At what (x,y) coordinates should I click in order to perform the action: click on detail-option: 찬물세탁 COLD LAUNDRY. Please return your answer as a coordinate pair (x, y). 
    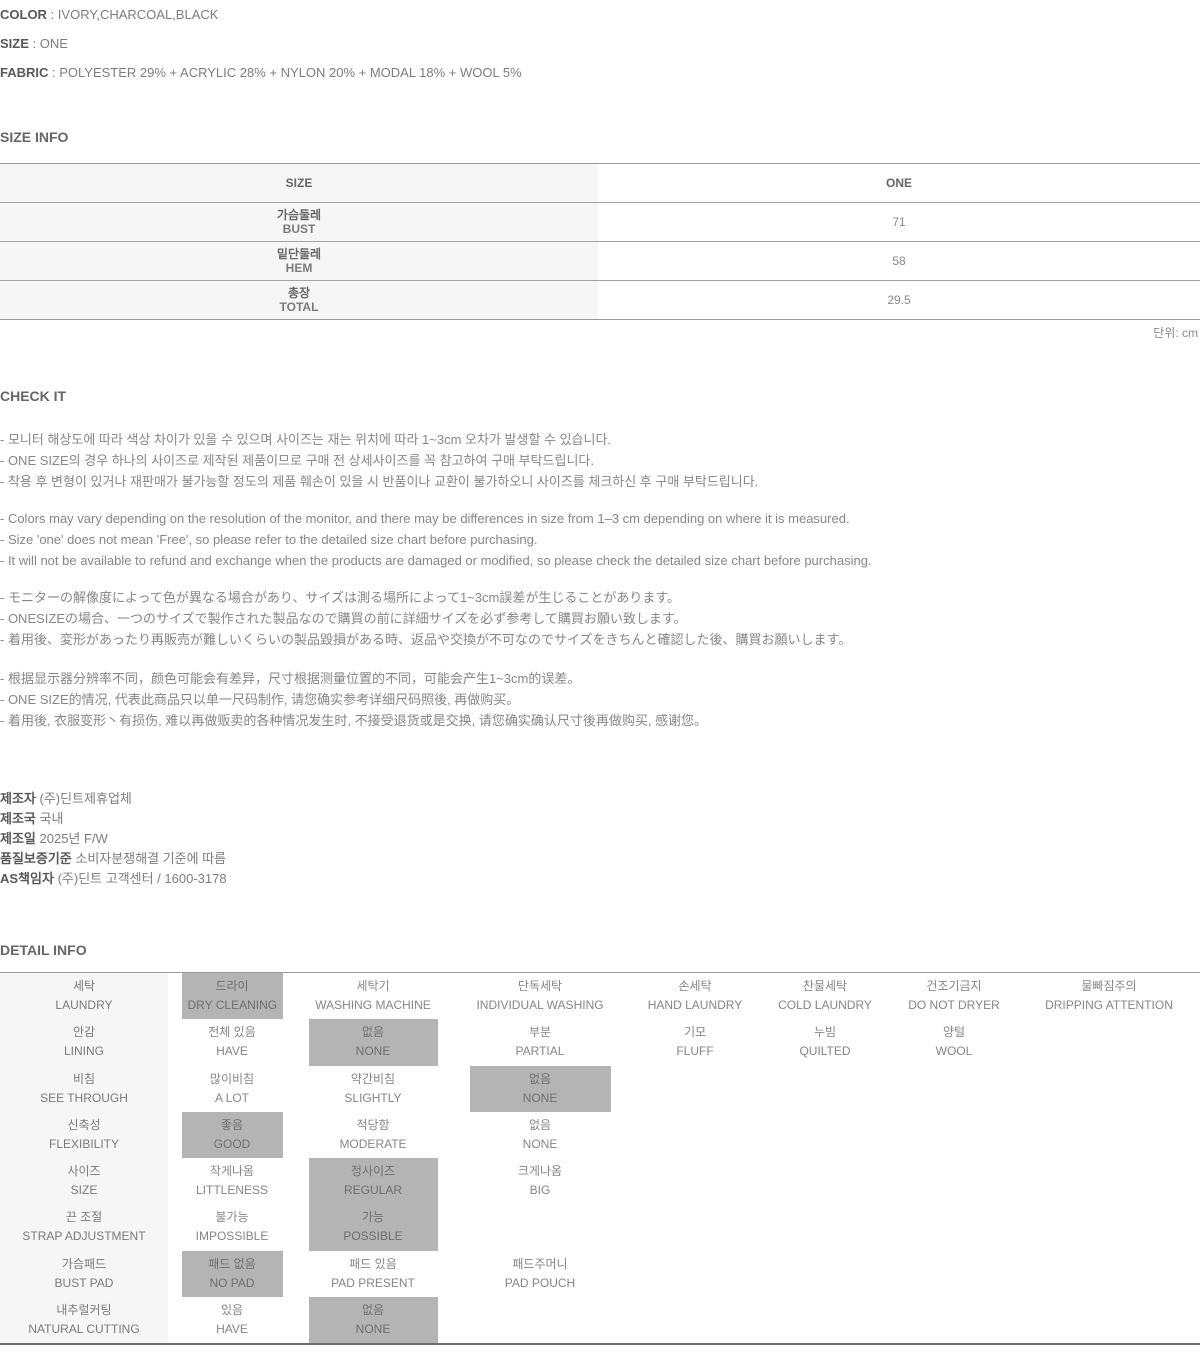
    Looking at the image, I should click on (825, 996).